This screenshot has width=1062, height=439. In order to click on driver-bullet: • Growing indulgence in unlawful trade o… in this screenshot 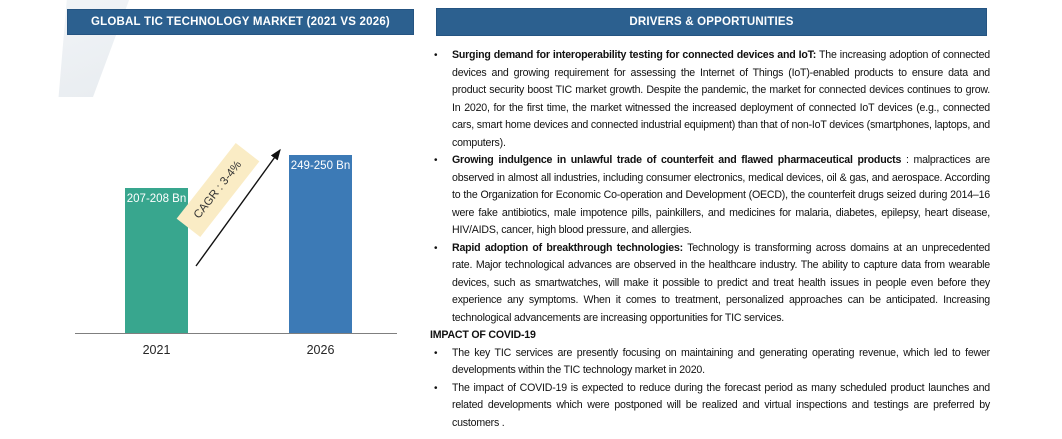, I will do `click(710, 196)`.